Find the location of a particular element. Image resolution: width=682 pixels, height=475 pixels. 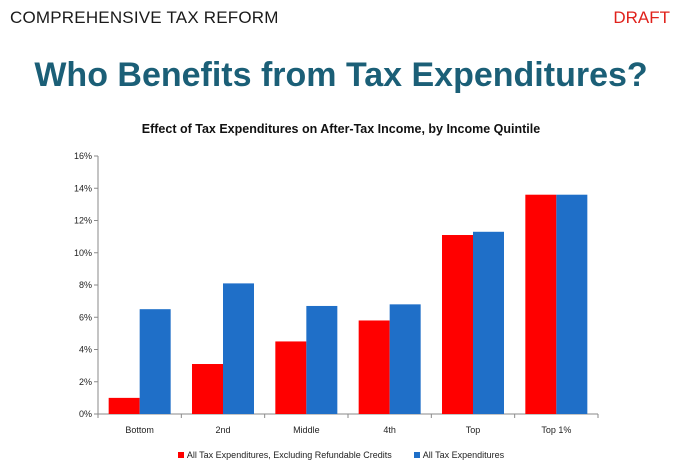

y-tick-label: 4% is located at coordinates (85, 350).